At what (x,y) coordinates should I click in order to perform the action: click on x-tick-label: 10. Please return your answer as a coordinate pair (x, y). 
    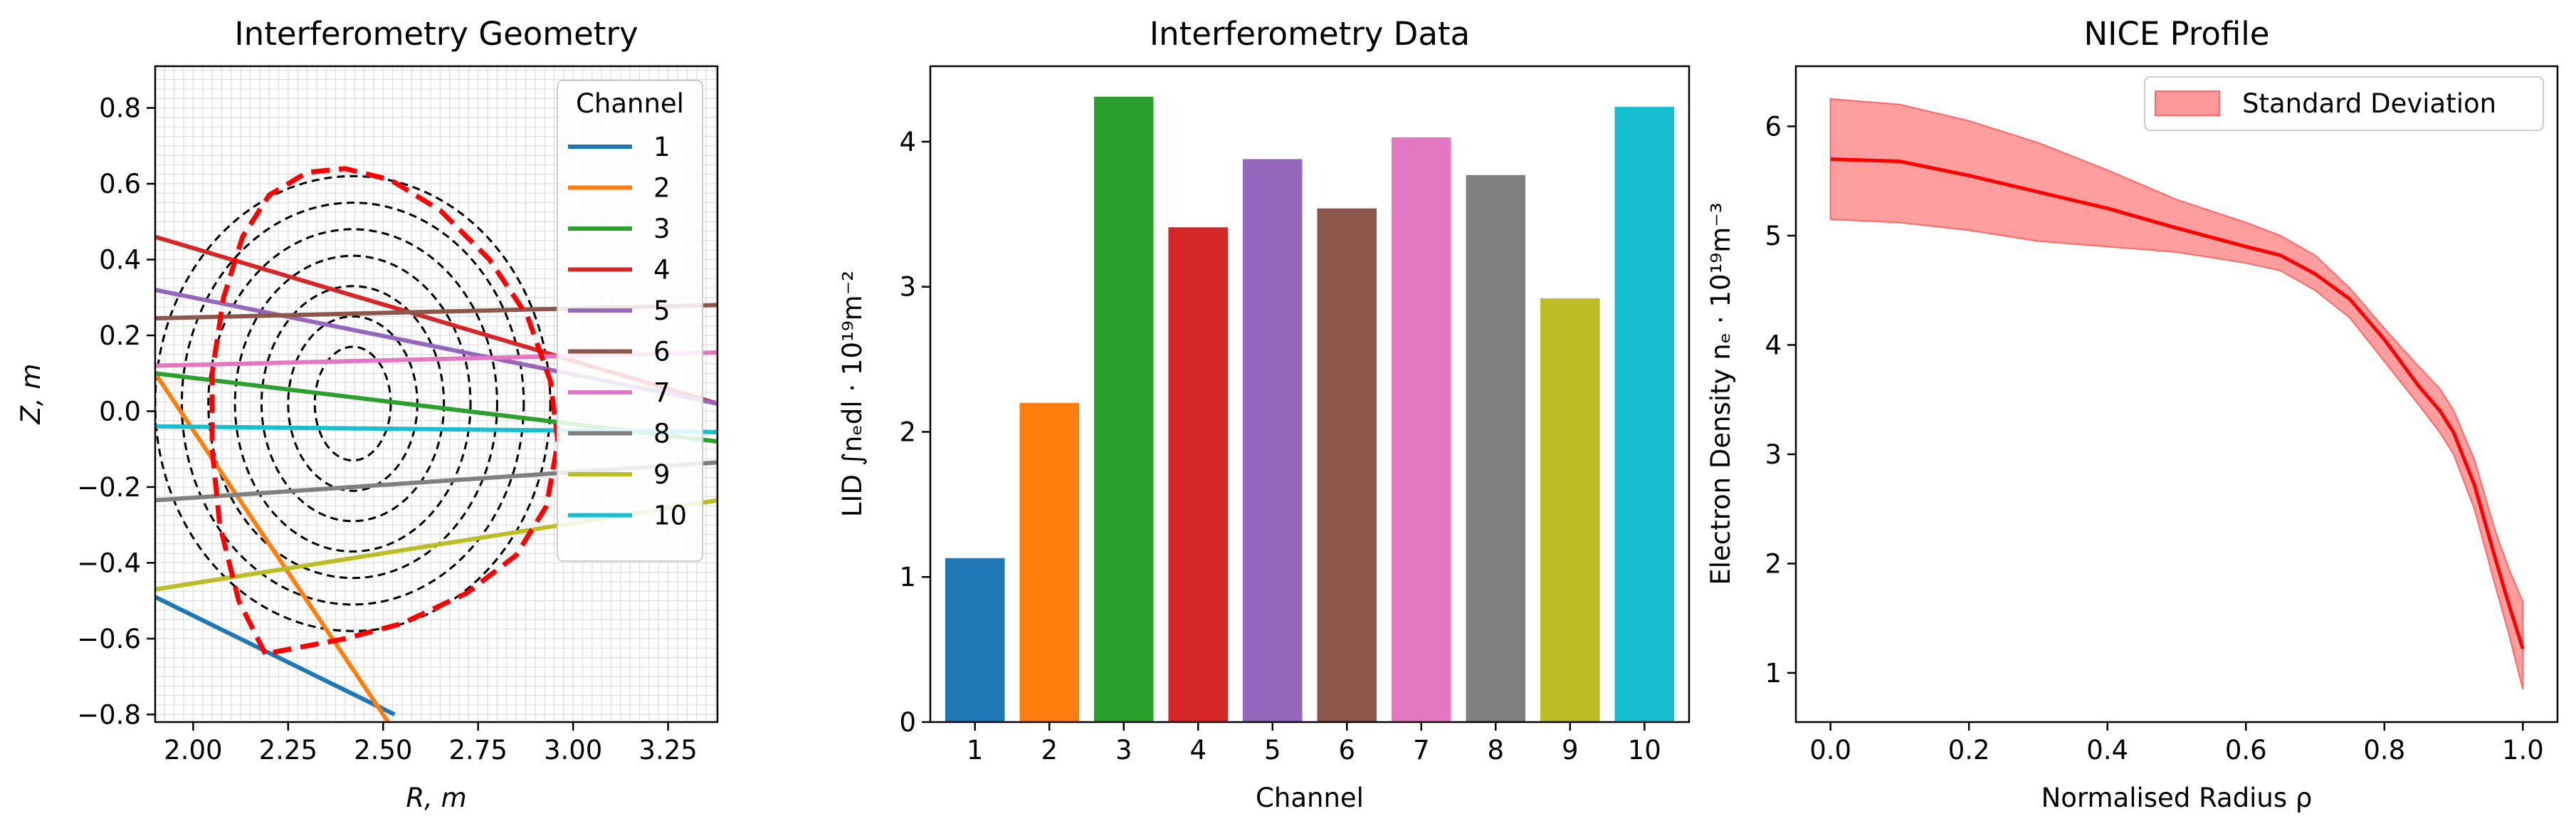
    Looking at the image, I should click on (1644, 750).